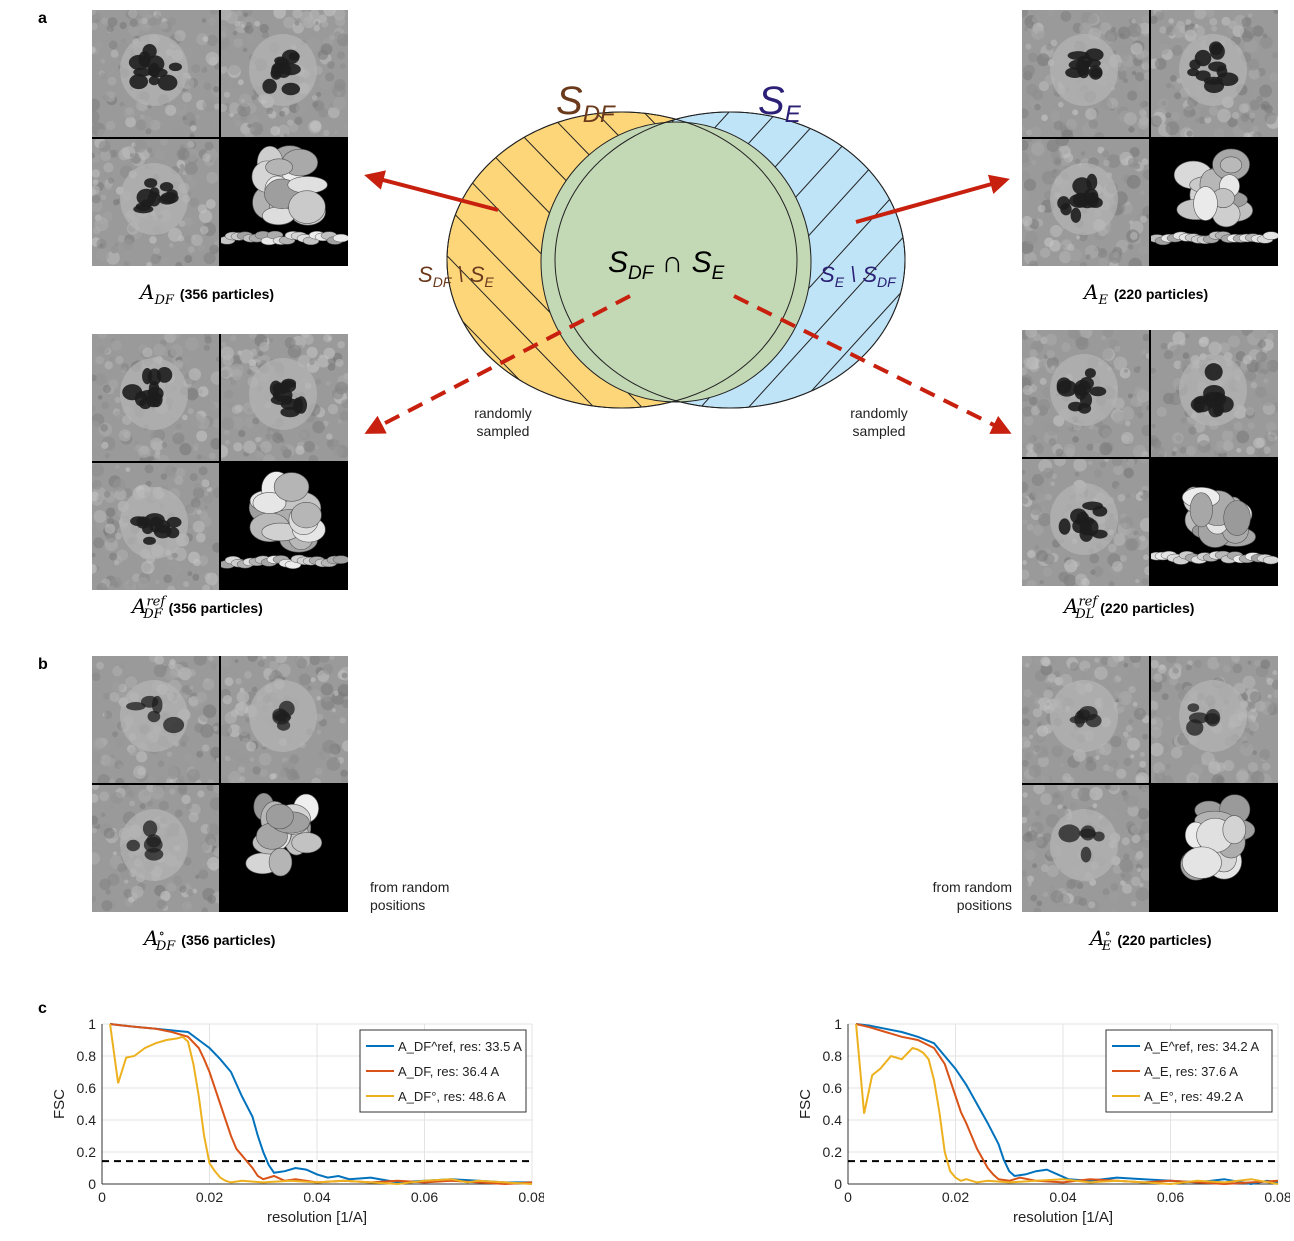  What do you see at coordinates (1193, 1096) in the screenshot?
I see `legend-entry: A_E°, res: 49.2 A` at bounding box center [1193, 1096].